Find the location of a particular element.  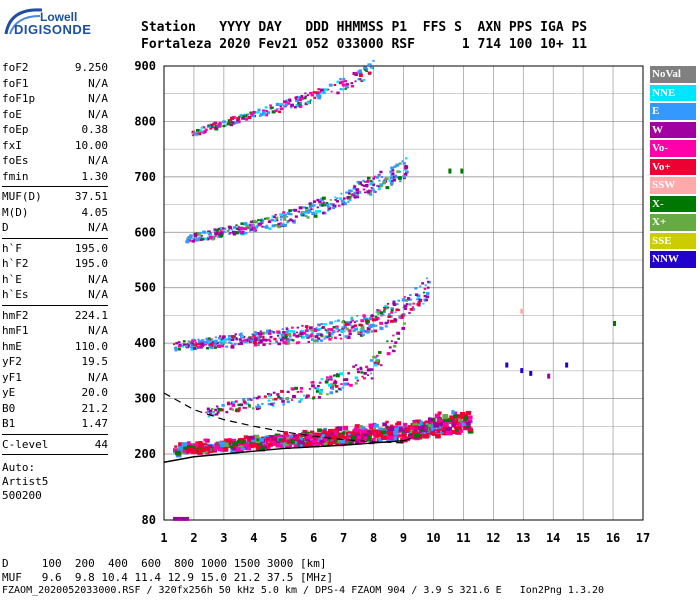

legend-entry-x: X- is located at coordinates (673, 203).